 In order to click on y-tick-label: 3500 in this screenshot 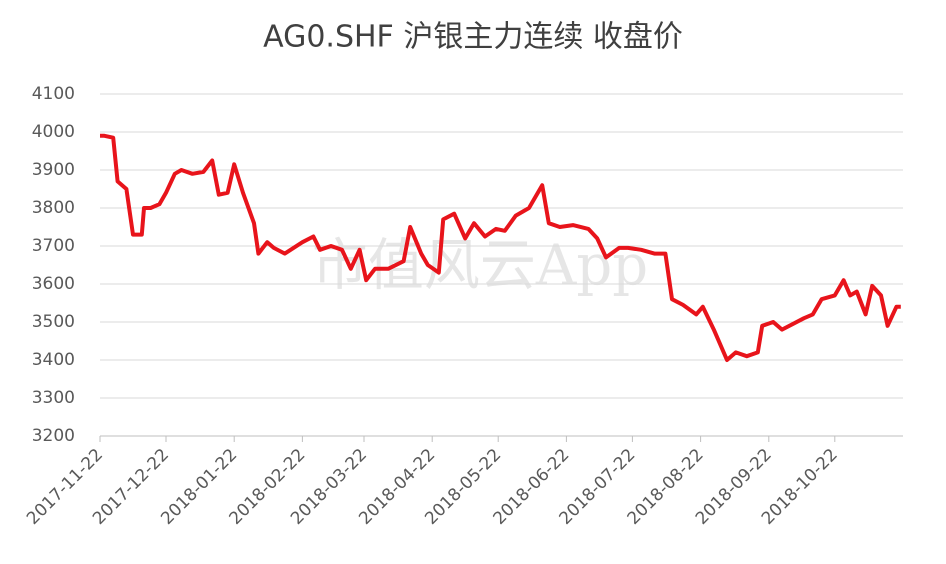, I will do `click(53, 322)`.